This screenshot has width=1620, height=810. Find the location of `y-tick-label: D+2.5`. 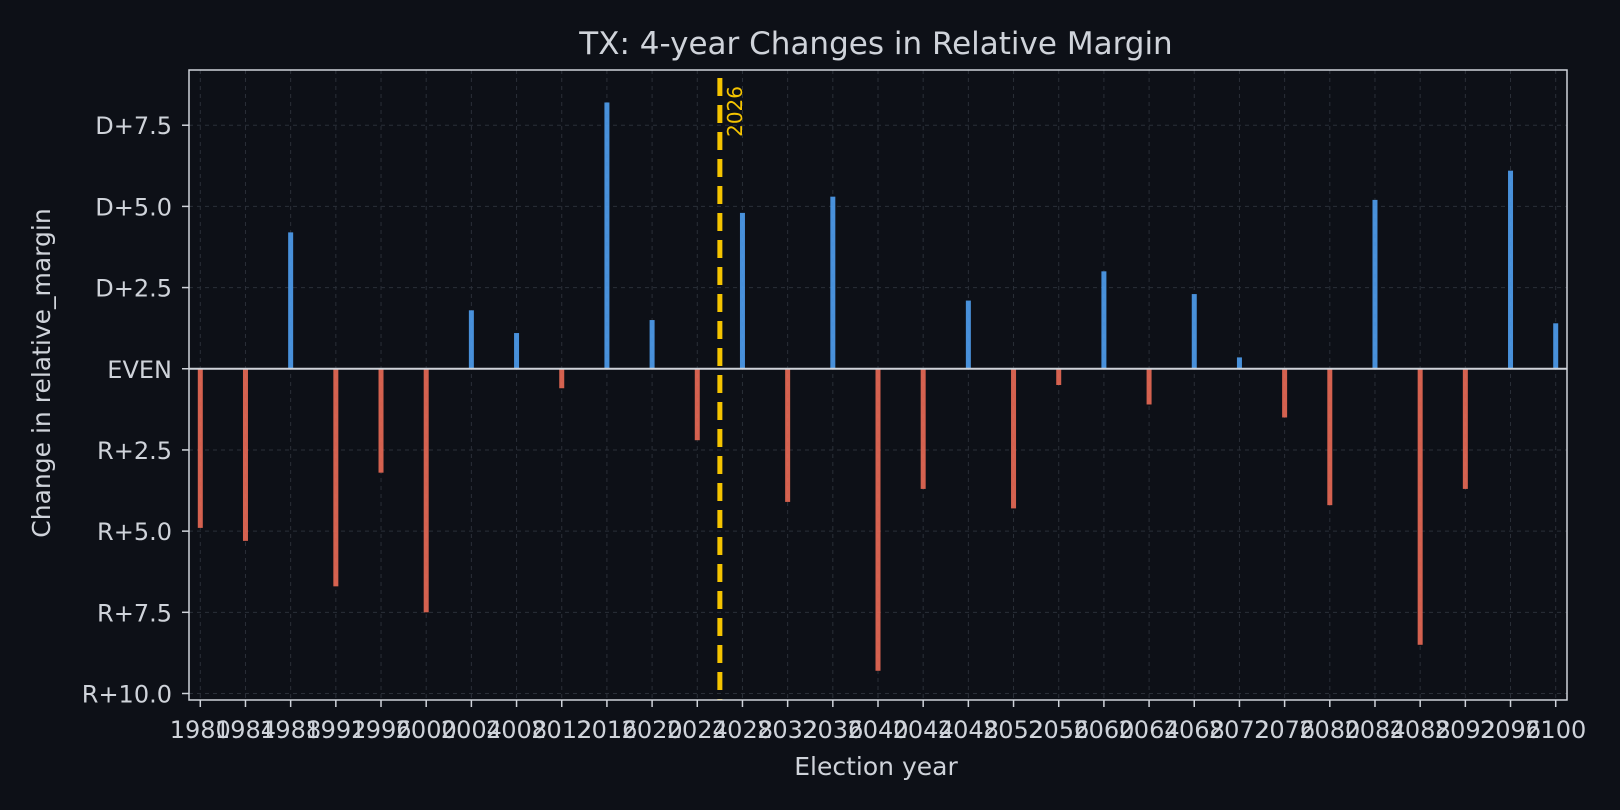

y-tick-label: D+2.5 is located at coordinates (133, 289).